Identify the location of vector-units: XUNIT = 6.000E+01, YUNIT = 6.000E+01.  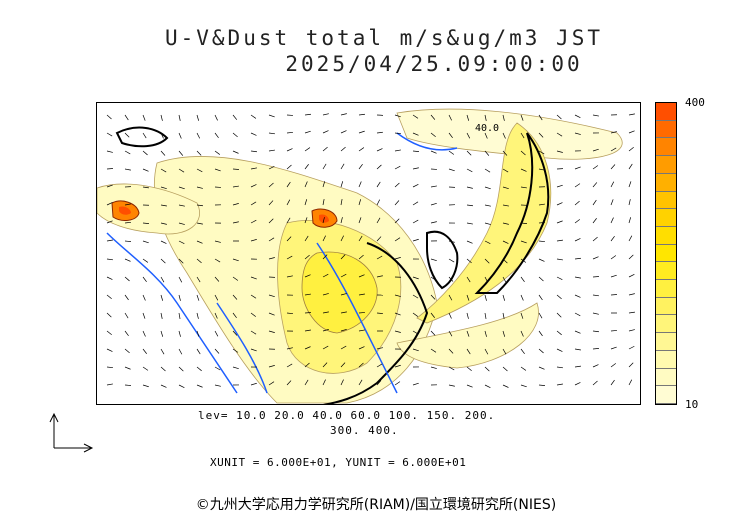
(338, 462).